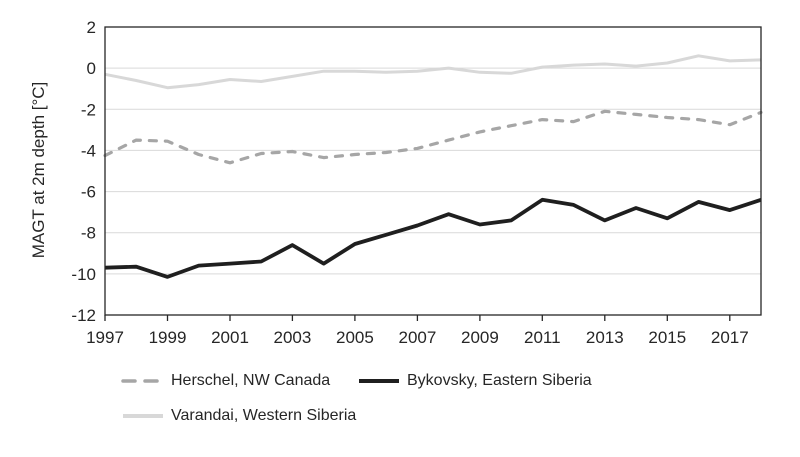 This screenshot has height=457, width=800. I want to click on y-tick-label: -2, so click(88, 109).